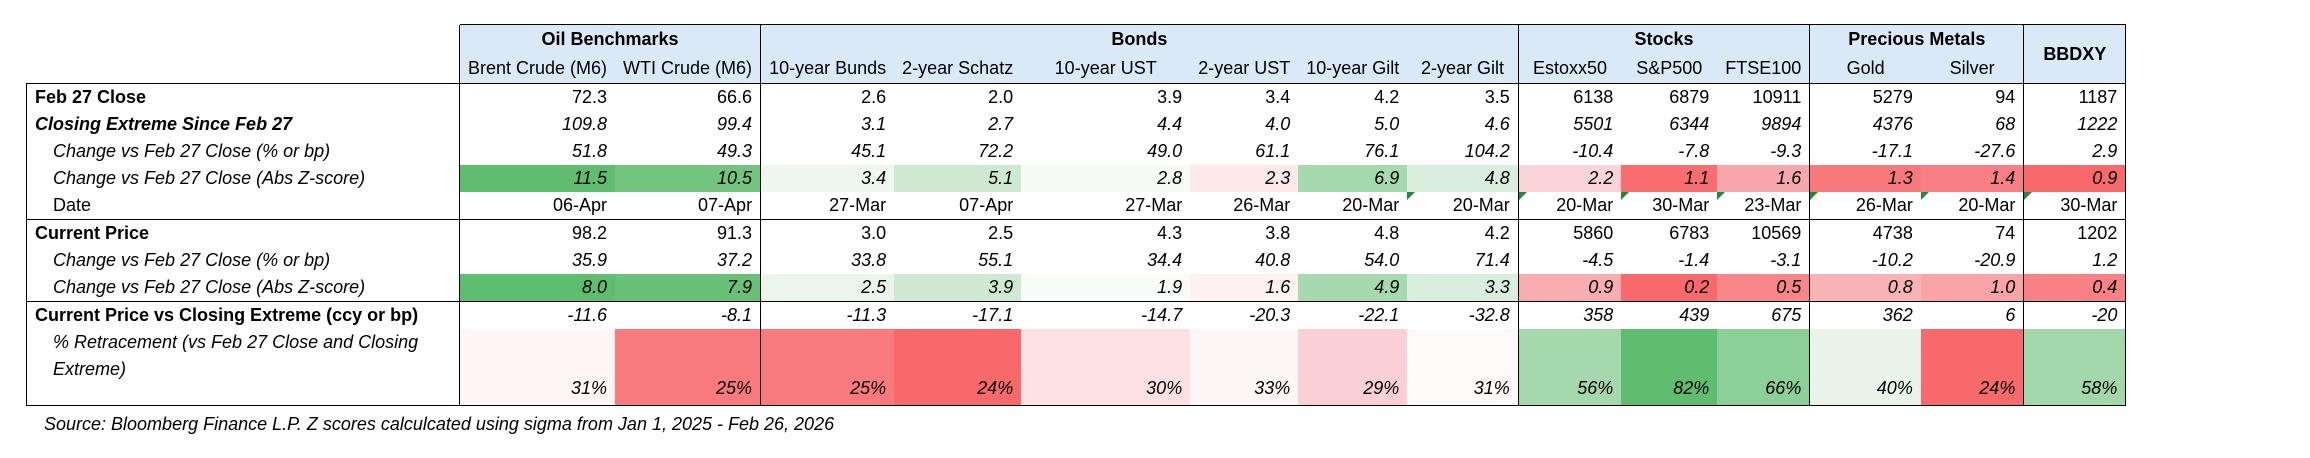 The height and width of the screenshot is (458, 2310). What do you see at coordinates (2075, 206) in the screenshot?
I see `value-cell: 30-Mar` at bounding box center [2075, 206].